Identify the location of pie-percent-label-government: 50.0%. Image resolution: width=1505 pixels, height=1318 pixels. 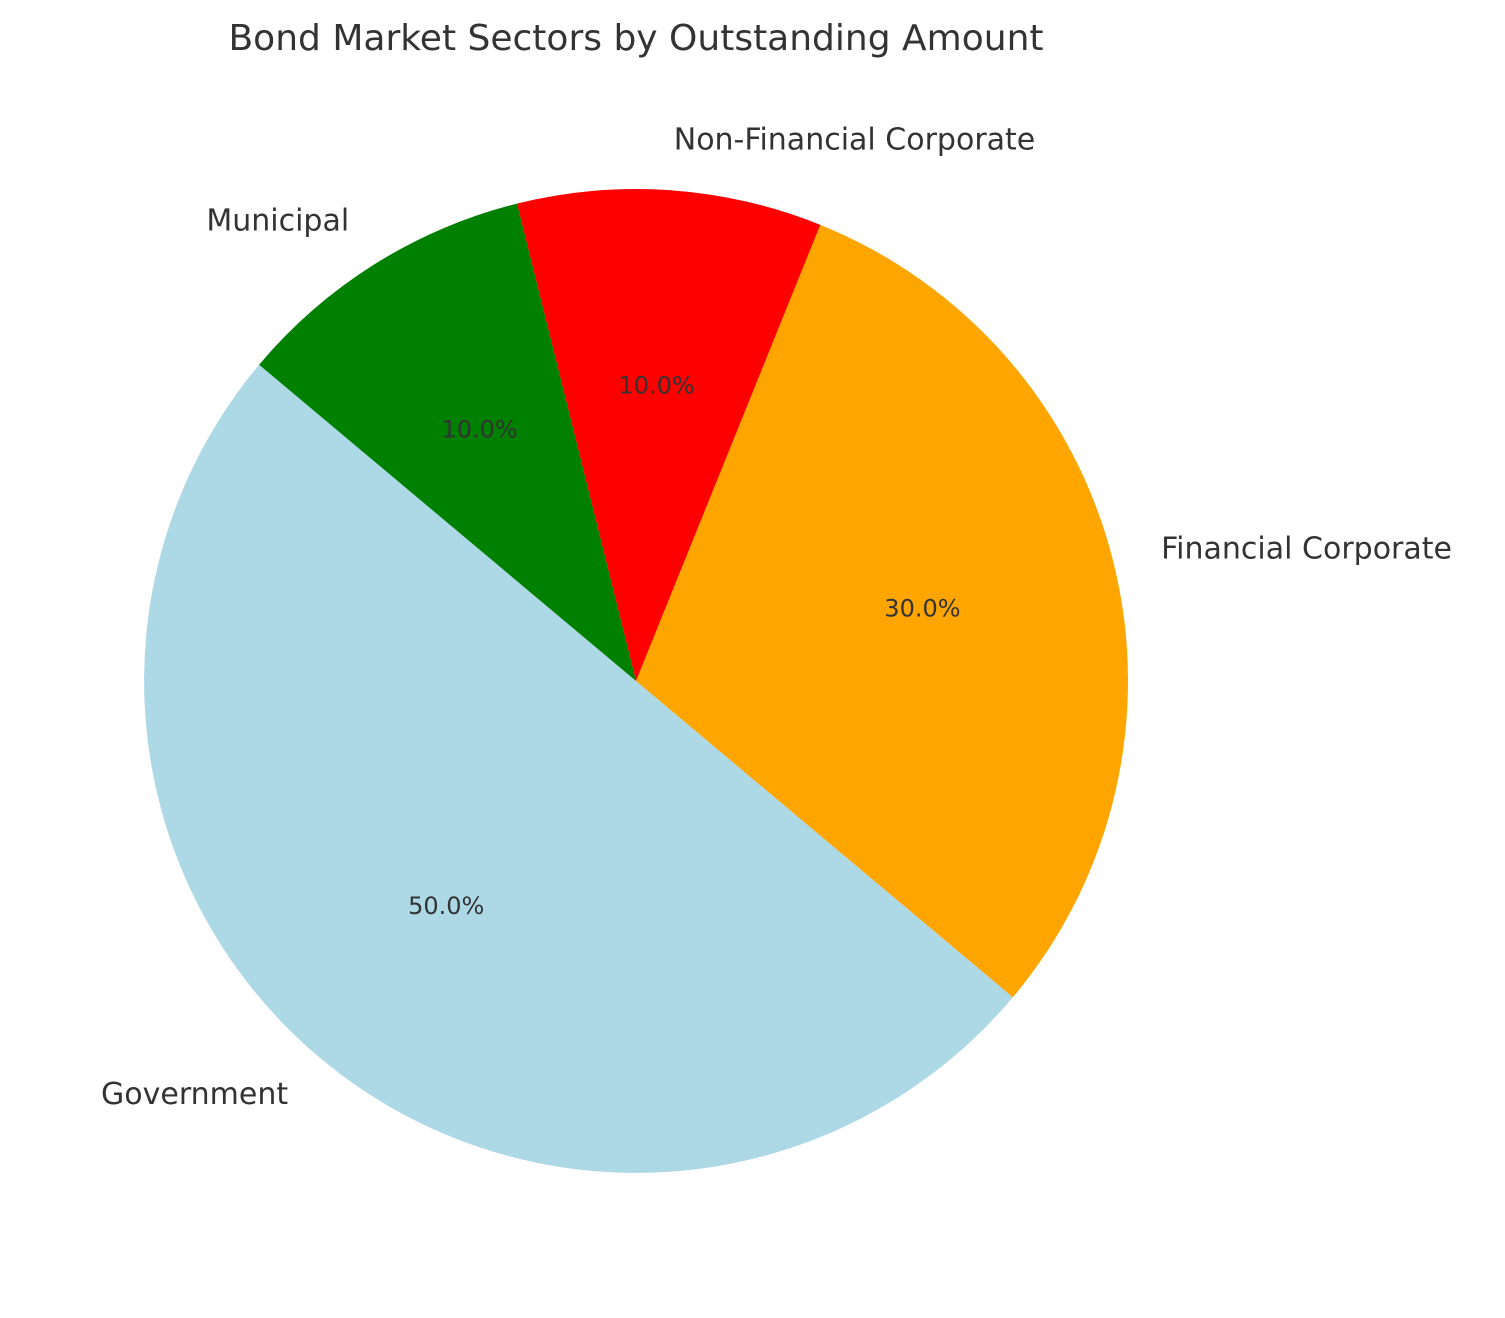
(446, 906).